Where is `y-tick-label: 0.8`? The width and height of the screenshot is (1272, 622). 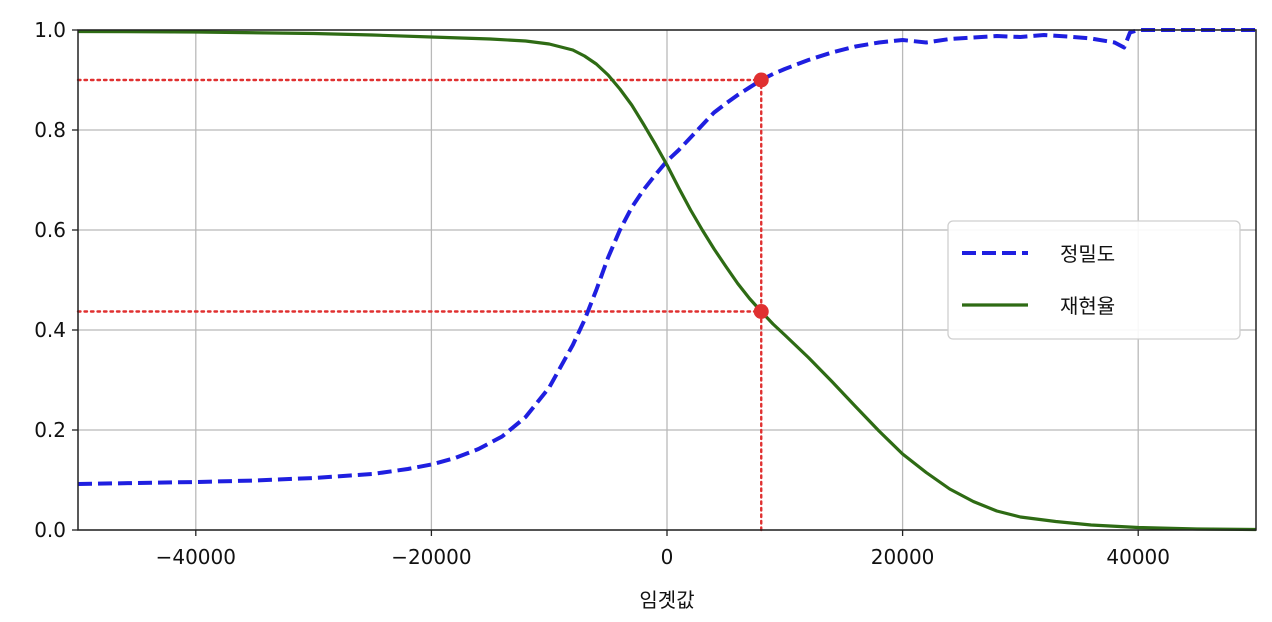
y-tick-label: 0.8 is located at coordinates (50, 130).